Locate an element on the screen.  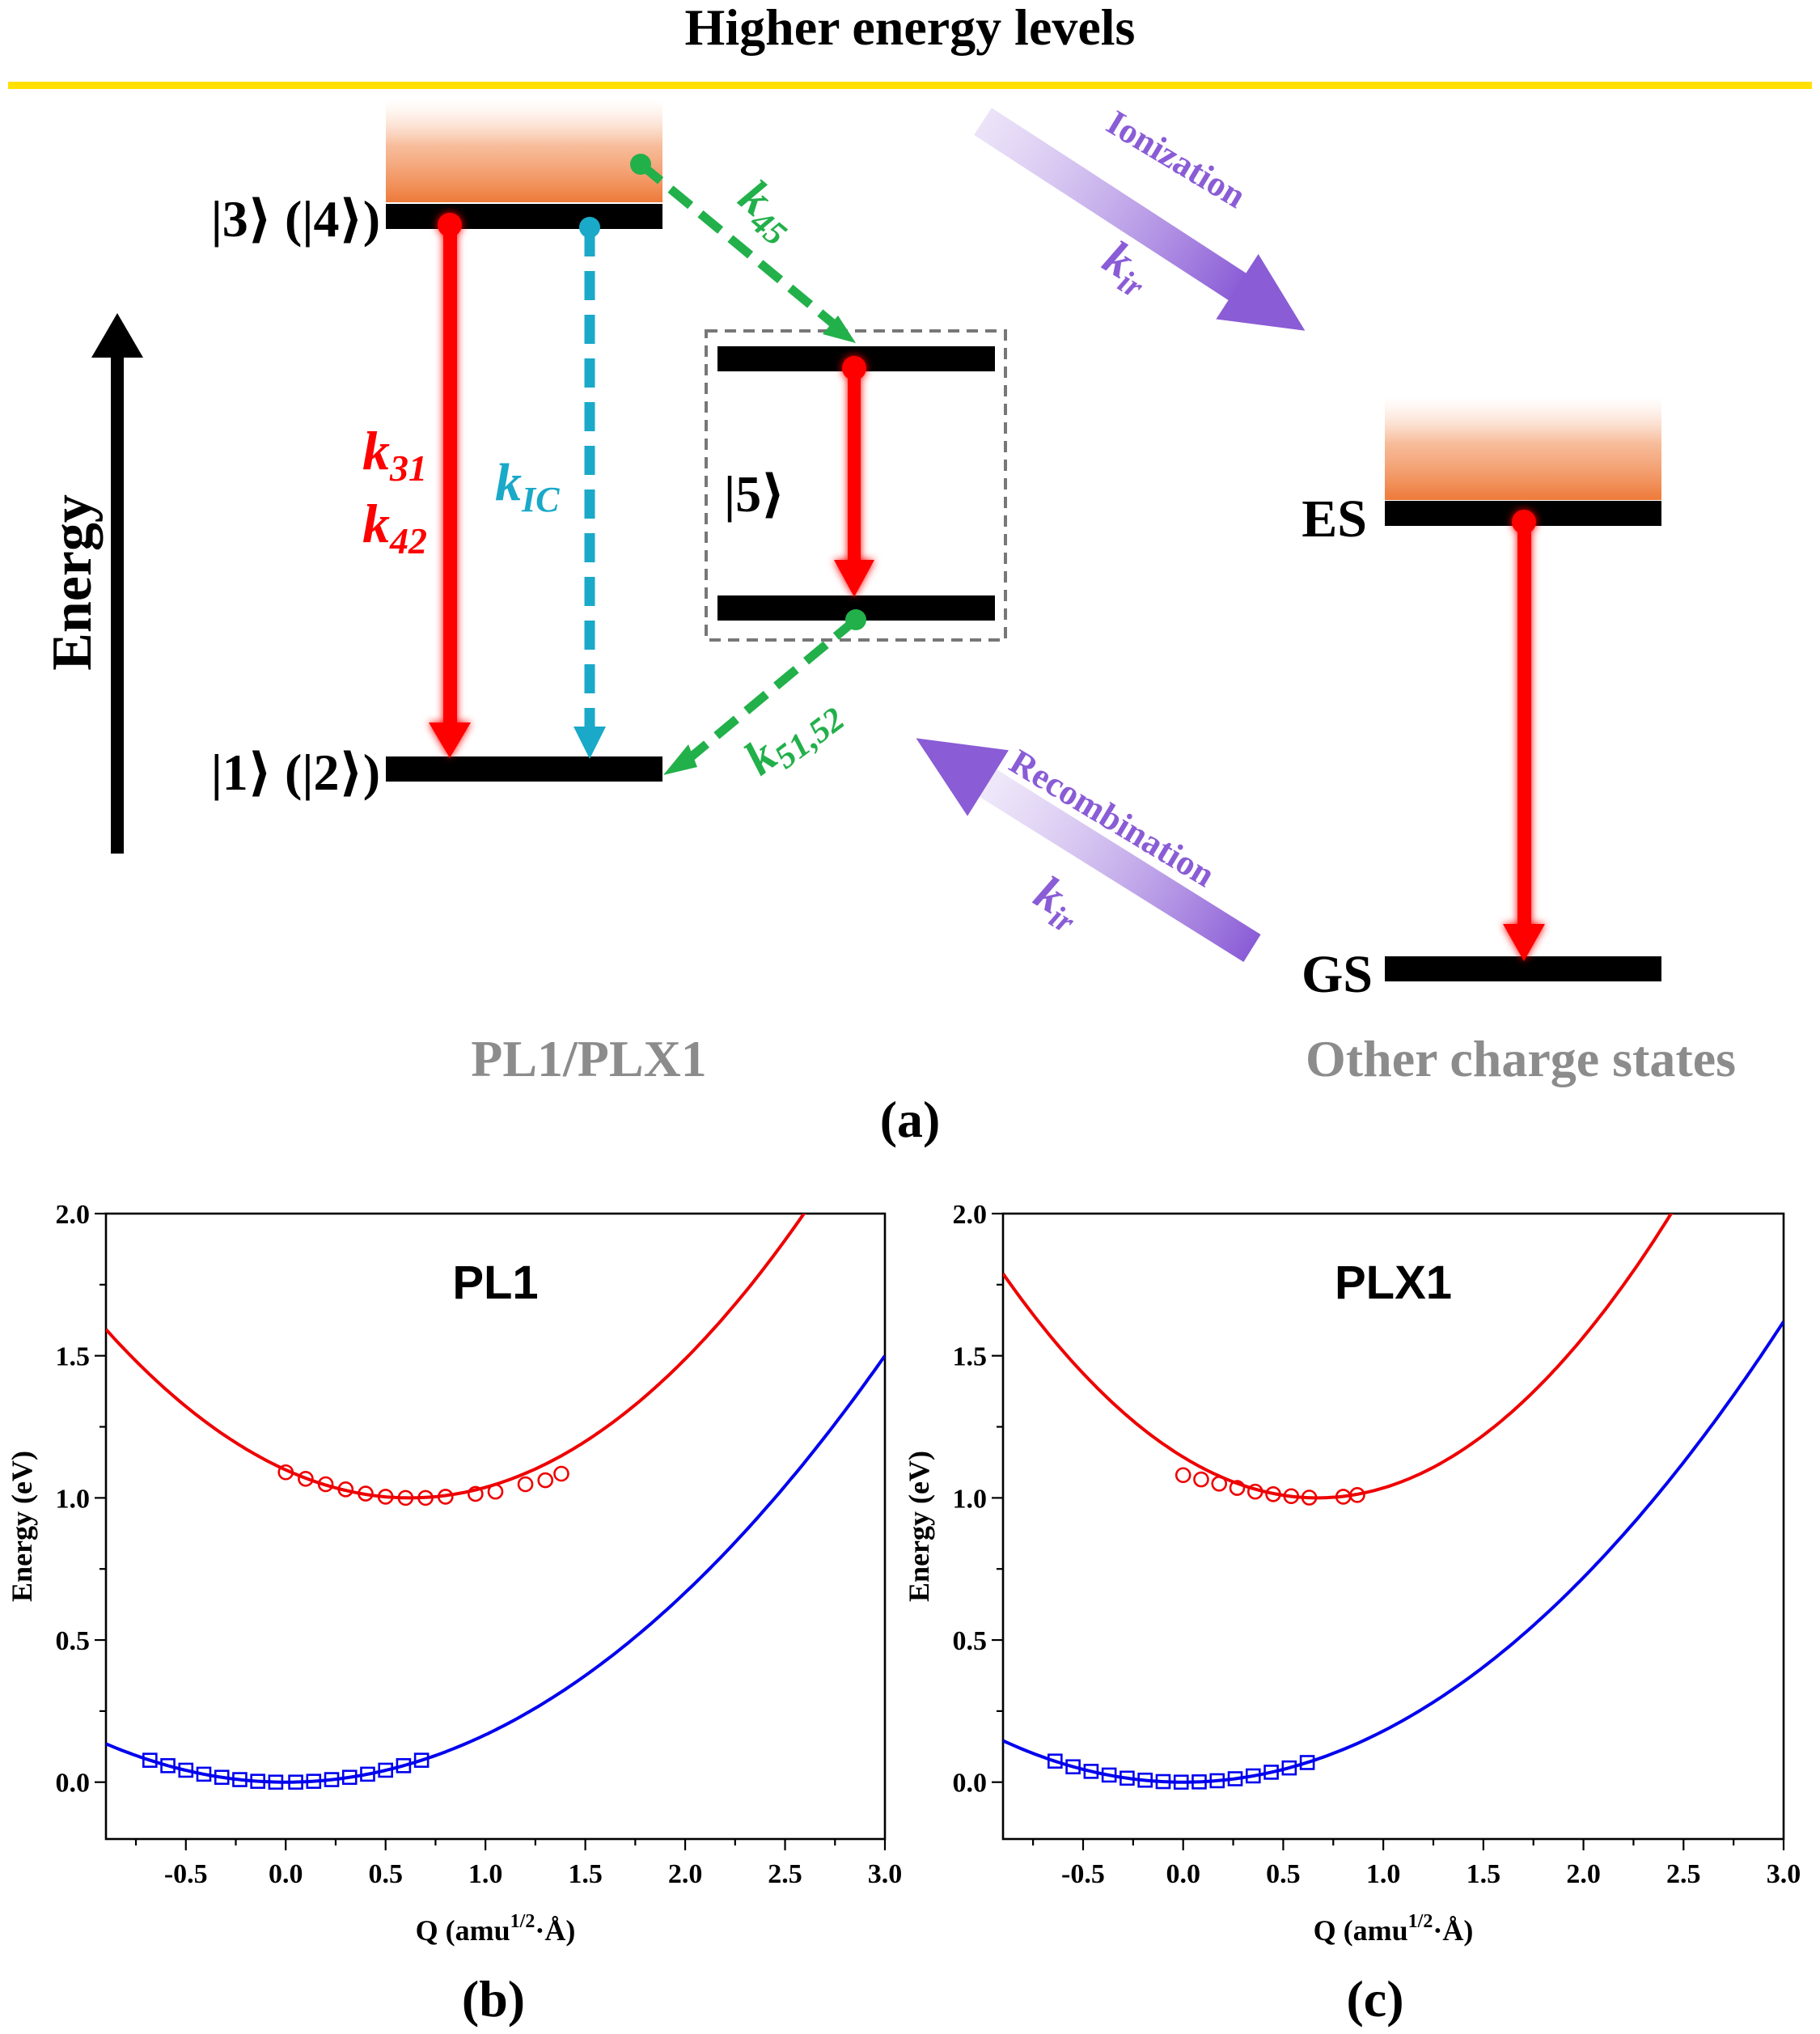
k5152-label: k51,52 is located at coordinates (793, 736).